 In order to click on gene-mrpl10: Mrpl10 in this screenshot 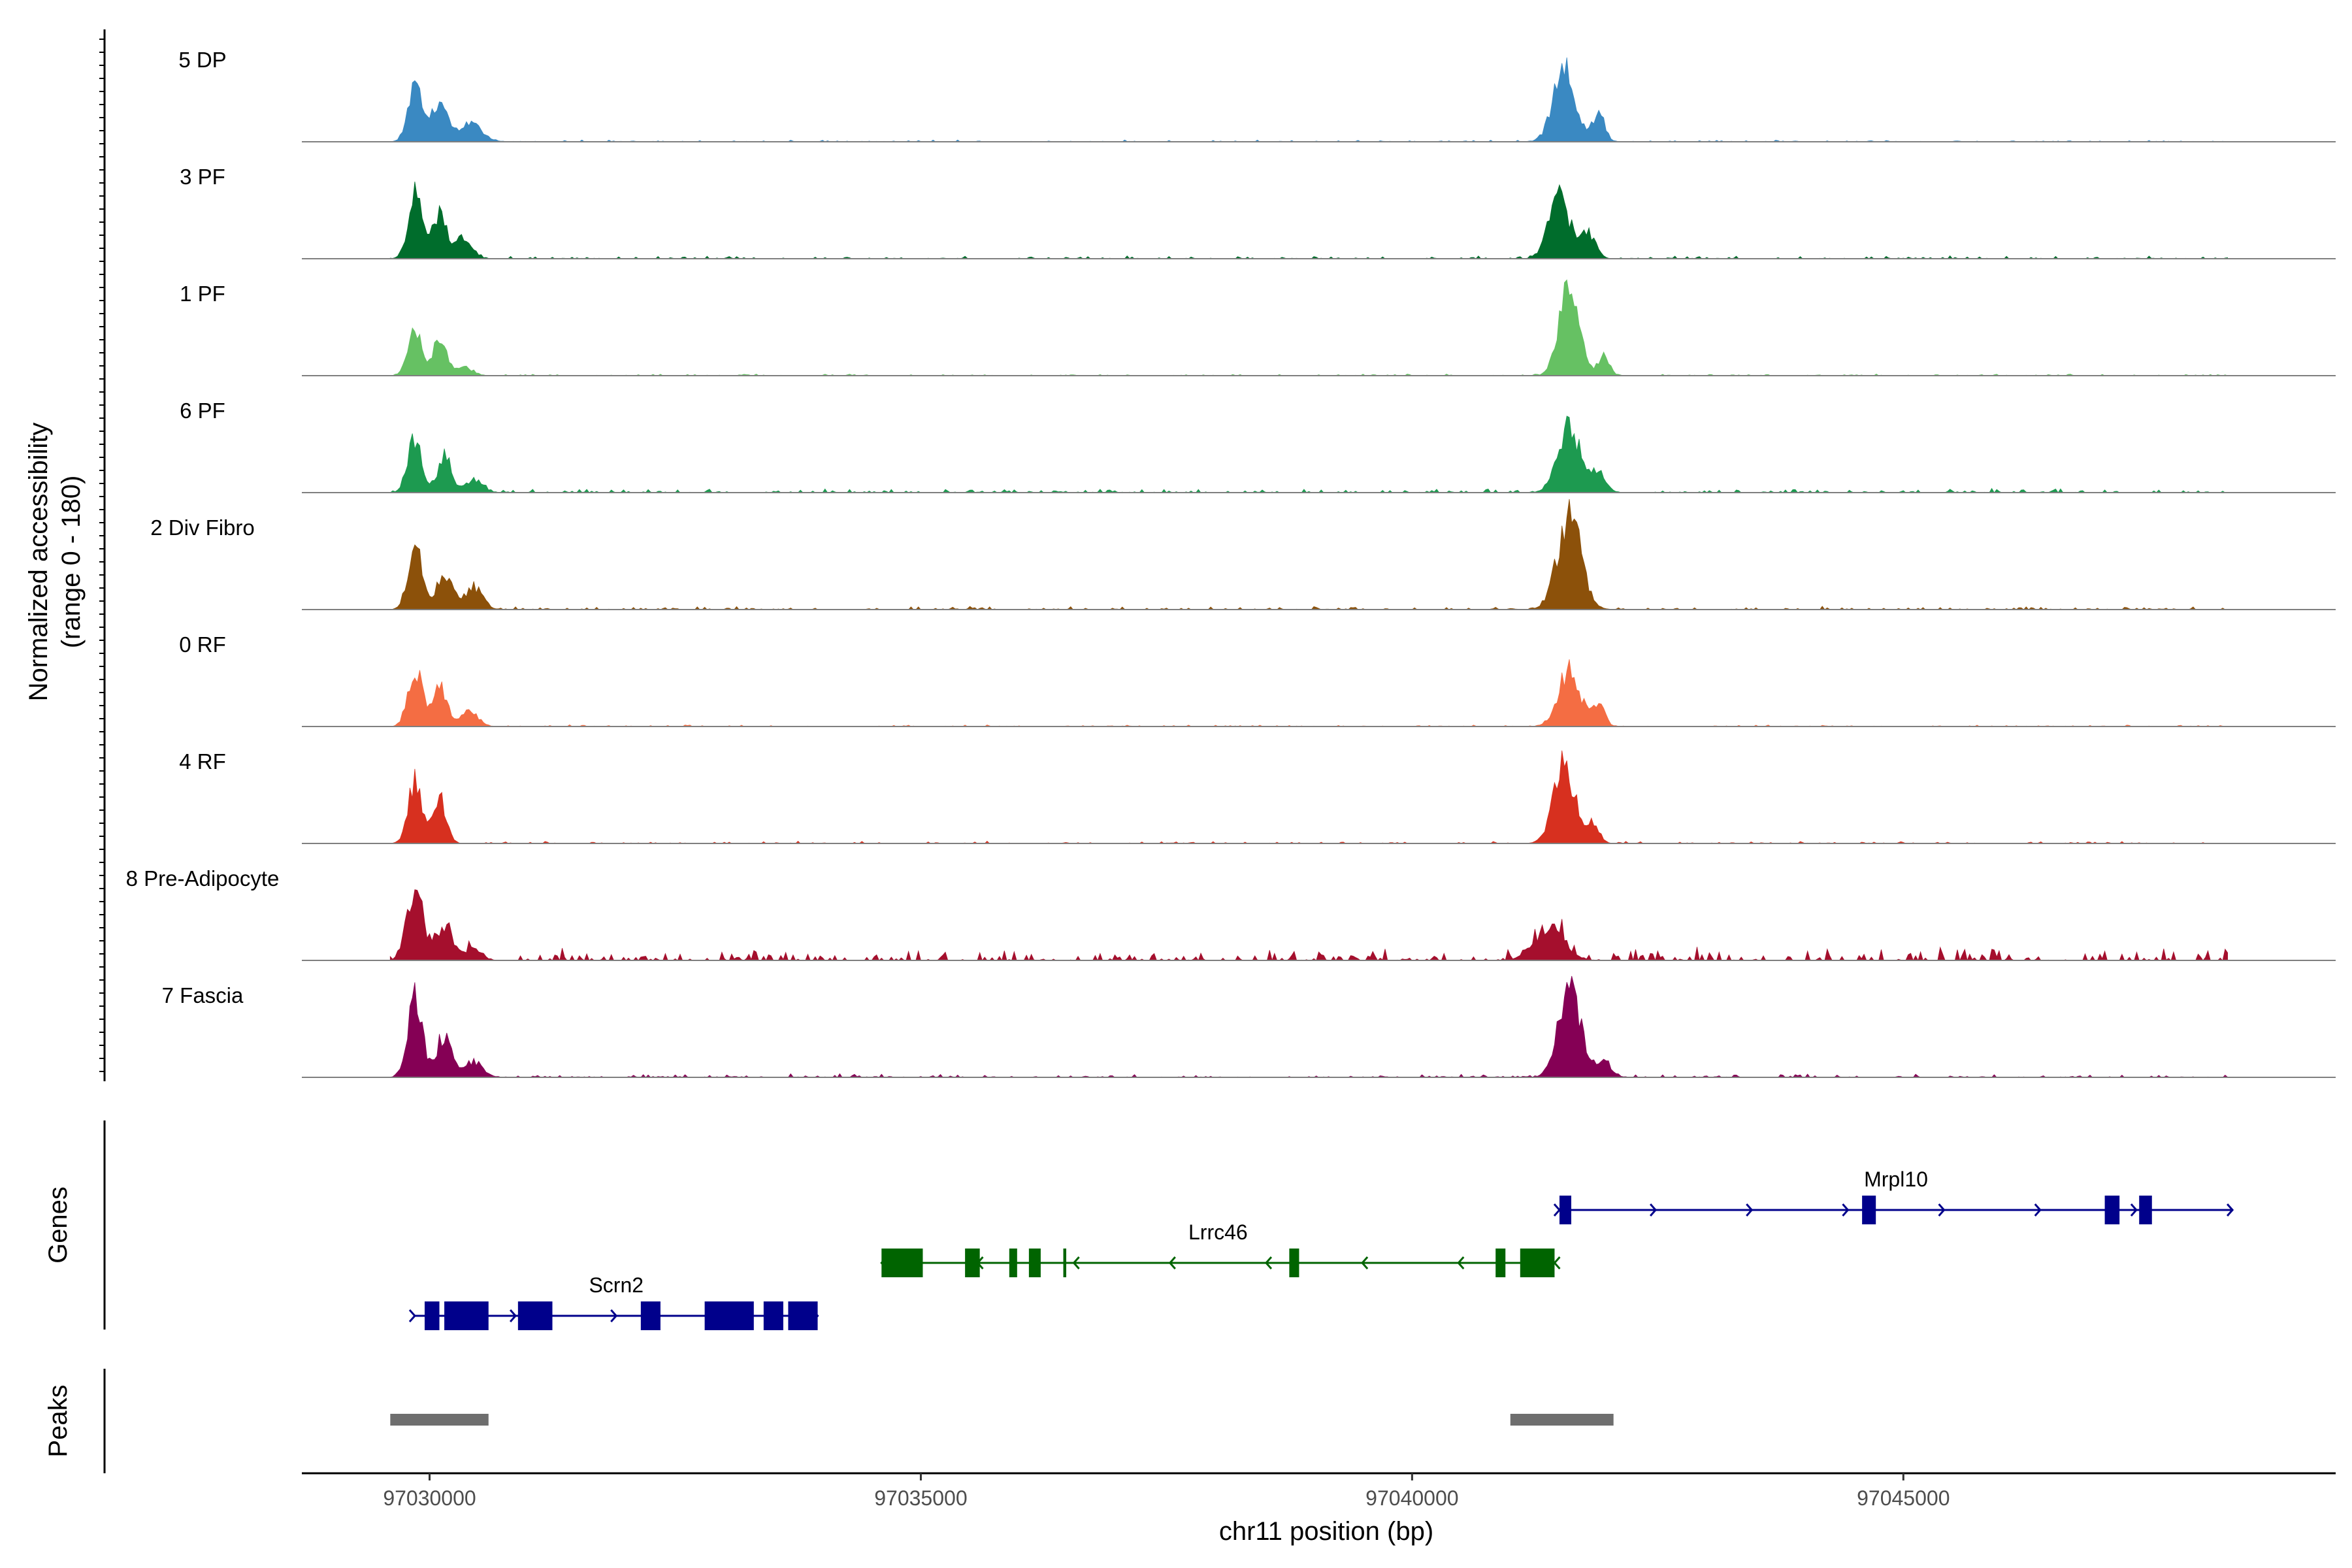, I will do `click(1893, 1196)`.